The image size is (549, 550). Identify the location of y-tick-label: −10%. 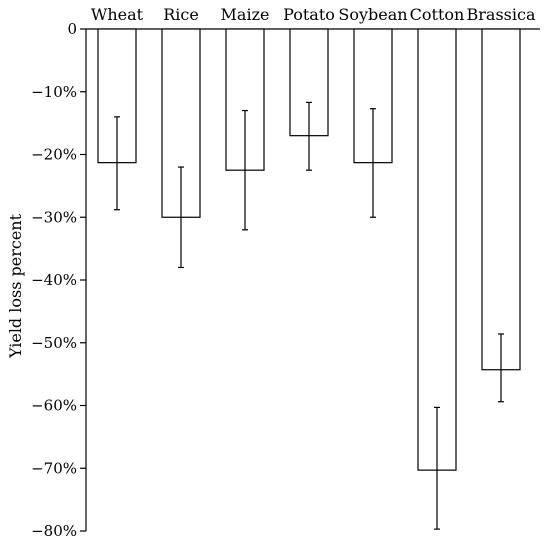
(54, 92).